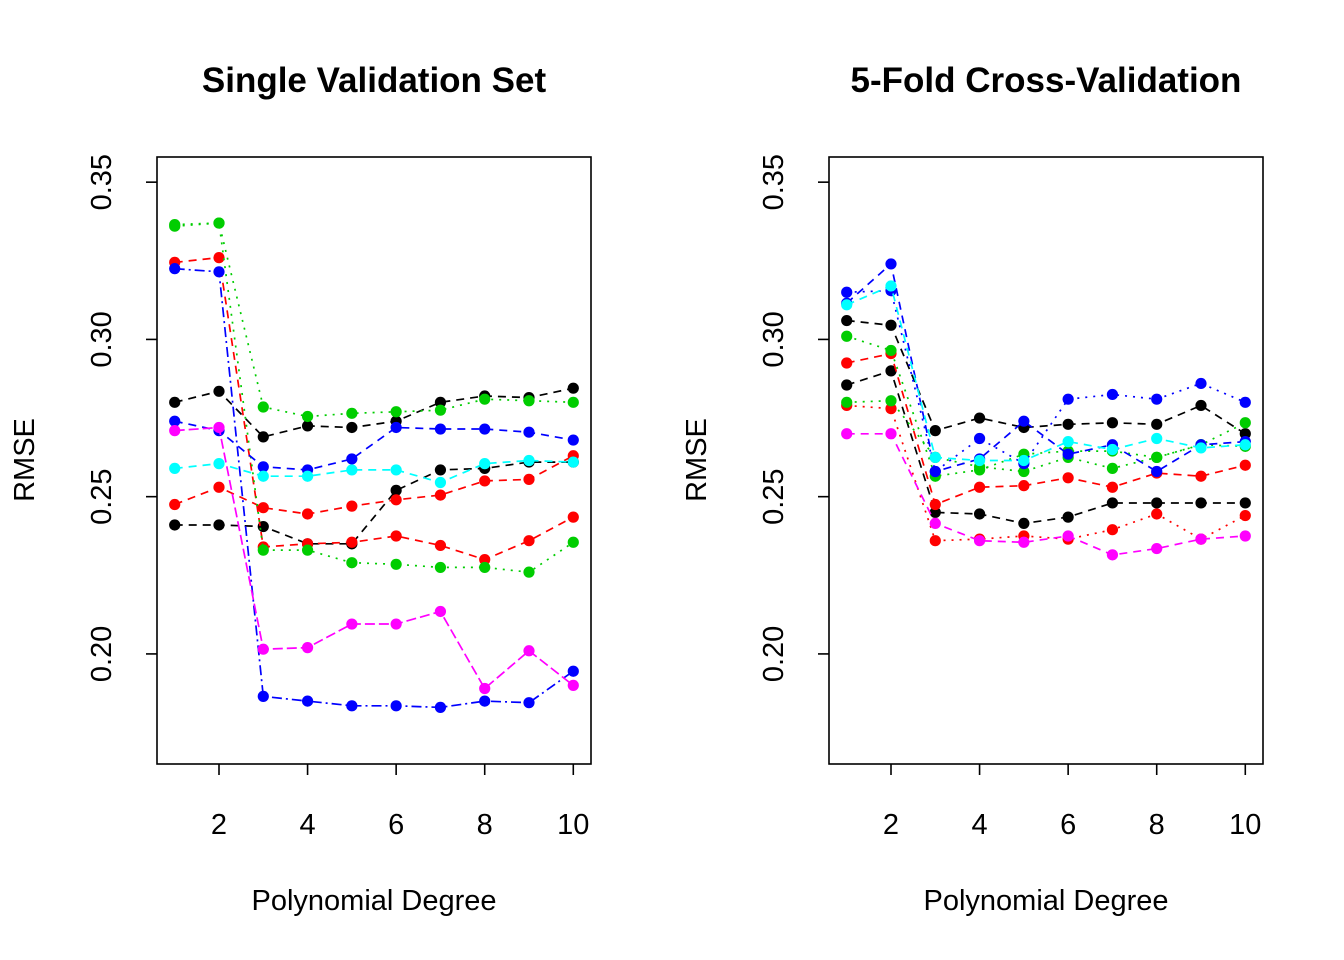 Image resolution: width=1344 pixels, height=960 pixels. What do you see at coordinates (102, 496) in the screenshot?
I see `y-tick-label: 0.25` at bounding box center [102, 496].